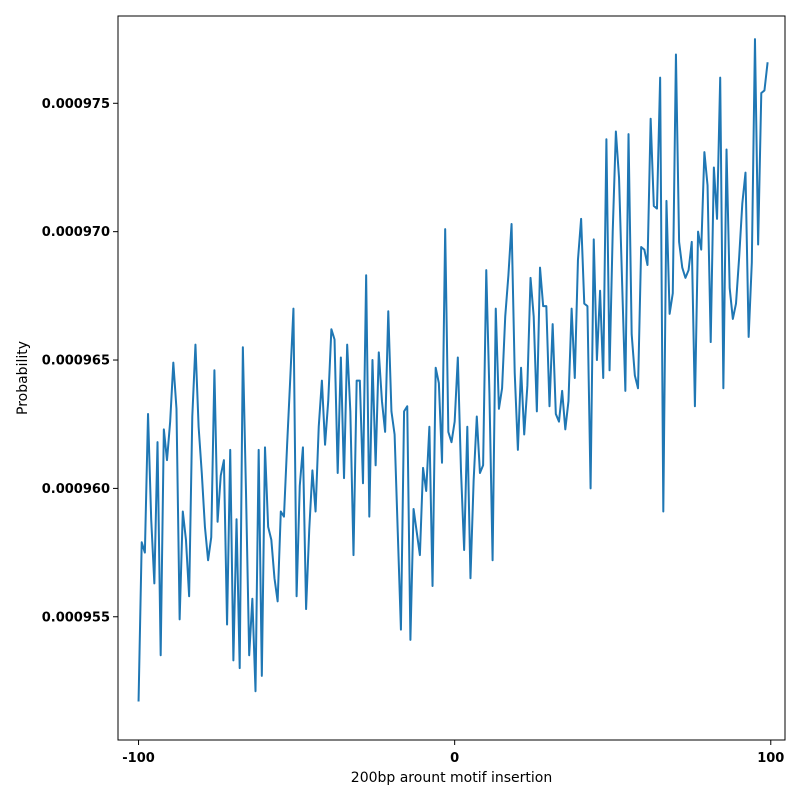 Image resolution: width=800 pixels, height=800 pixels. I want to click on y-axis-ticks: 0.000955 0.000960 0.000965 0.000970 0.000975, so click(80, 361).